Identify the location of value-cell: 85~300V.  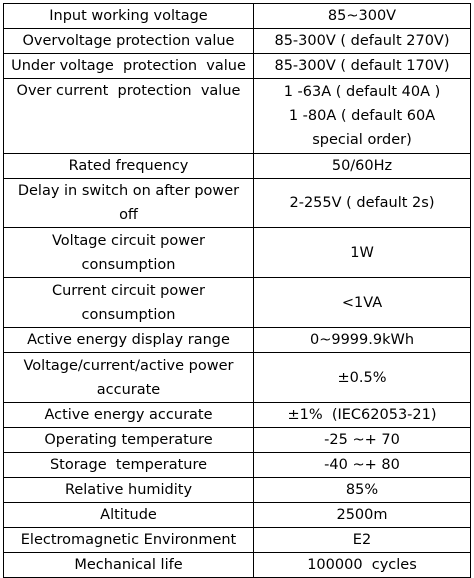
(362, 16).